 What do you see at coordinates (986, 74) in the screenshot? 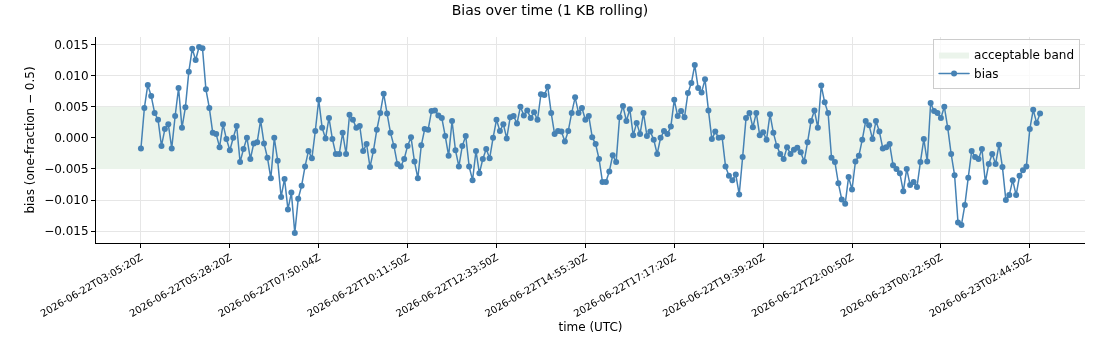
I see `legend-label: bias` at bounding box center [986, 74].